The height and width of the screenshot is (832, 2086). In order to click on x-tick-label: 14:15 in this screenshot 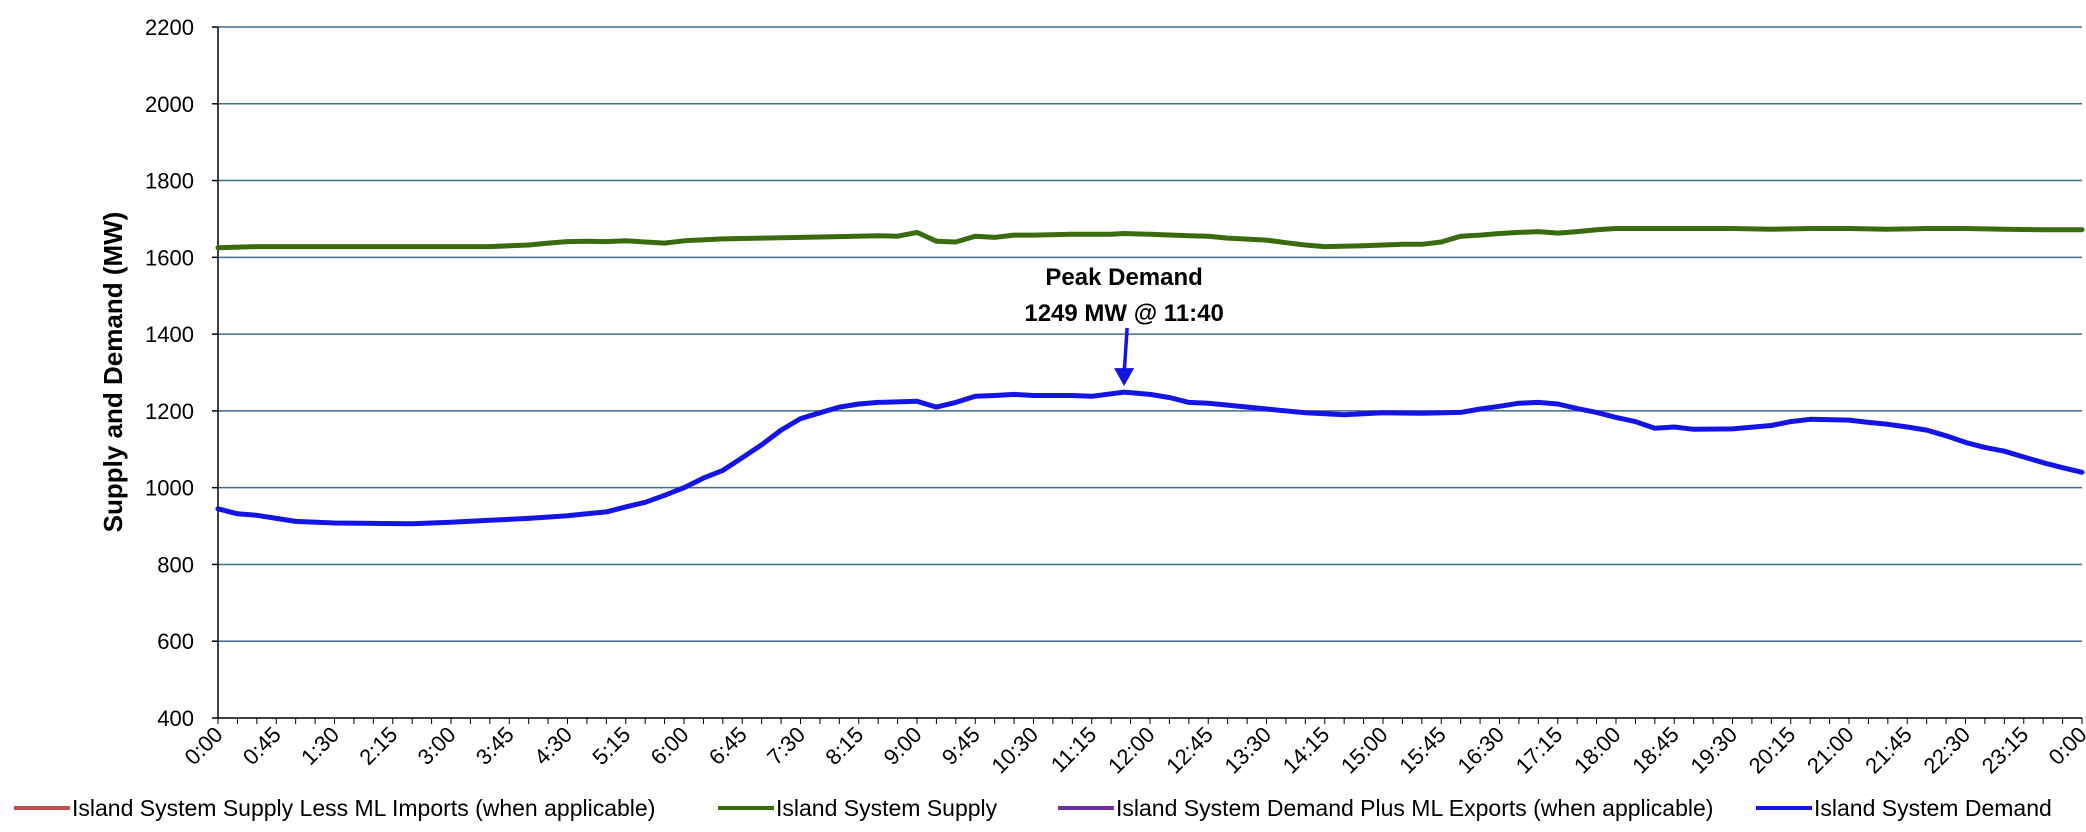, I will do `click(1306, 750)`.